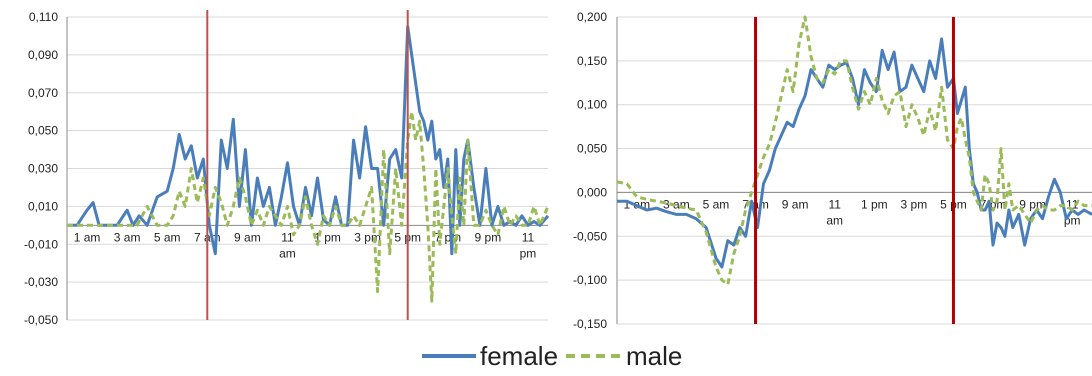 The height and width of the screenshot is (376, 1092). Describe the element at coordinates (592, 17) in the screenshot. I see `y-tick-label: 0,200` at that location.